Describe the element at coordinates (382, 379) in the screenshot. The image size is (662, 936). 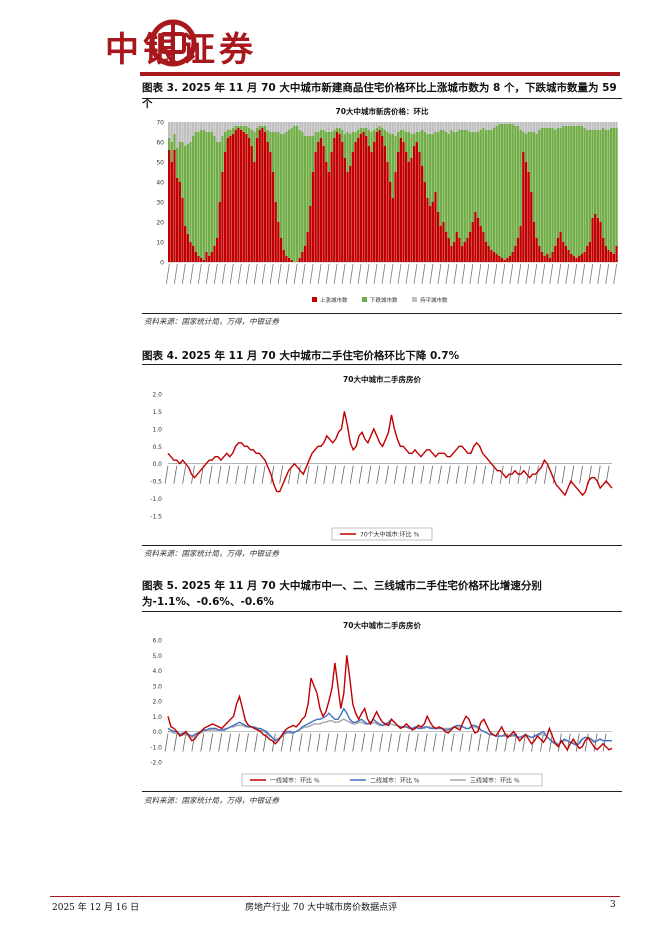
I see `chart-2-title: 70大中城市二手房房价` at that location.